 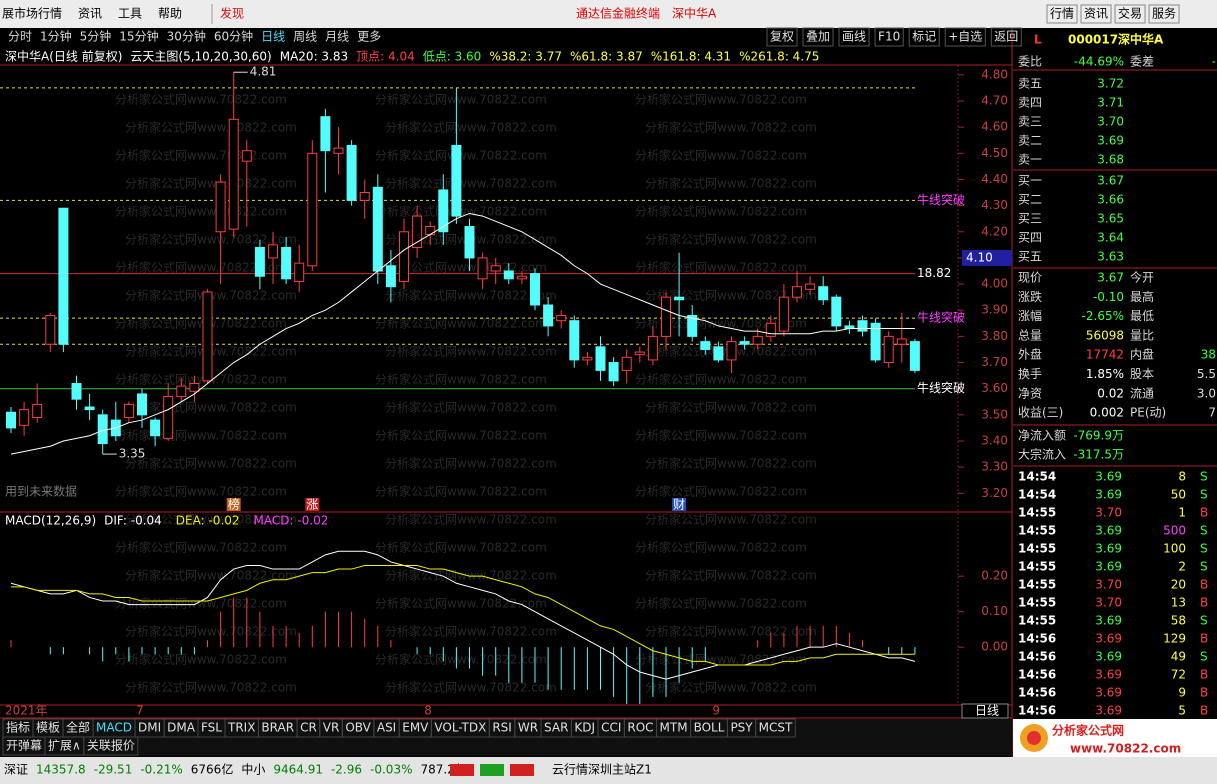 What do you see at coordinates (528, 728) in the screenshot?
I see `tab: WR` at bounding box center [528, 728].